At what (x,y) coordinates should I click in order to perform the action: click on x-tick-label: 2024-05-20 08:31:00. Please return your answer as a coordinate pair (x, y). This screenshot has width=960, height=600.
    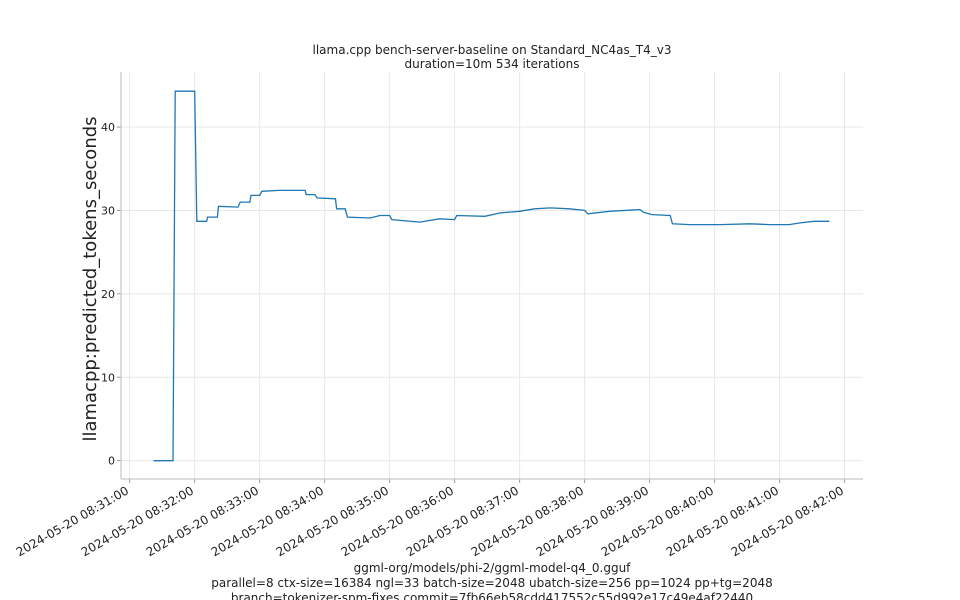
    Looking at the image, I should click on (72, 521).